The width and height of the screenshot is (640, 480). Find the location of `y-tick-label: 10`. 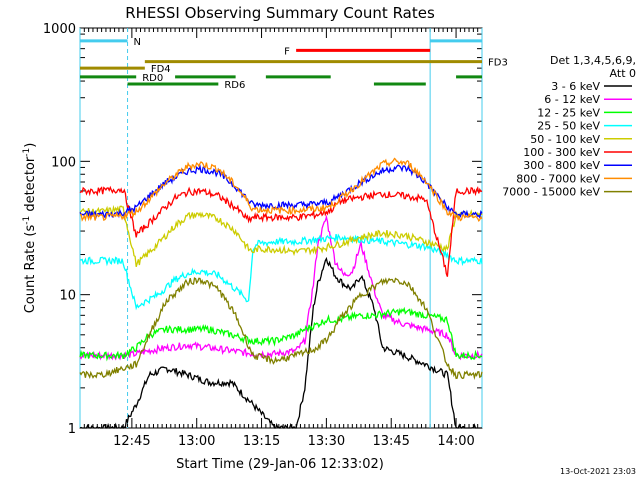

y-tick-label: 10 is located at coordinates (67, 296).